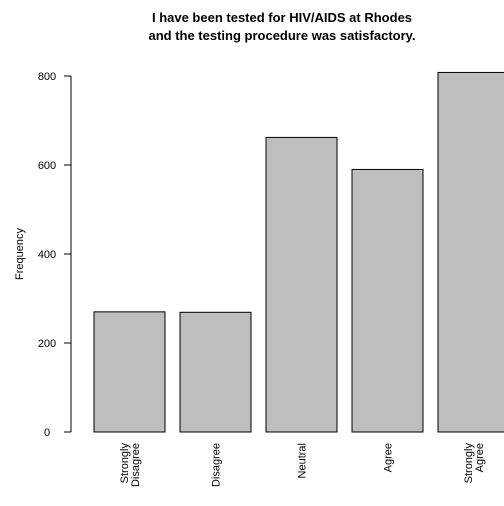  Describe the element at coordinates (47, 77) in the screenshot. I see `y-tick-label: 800` at that location.